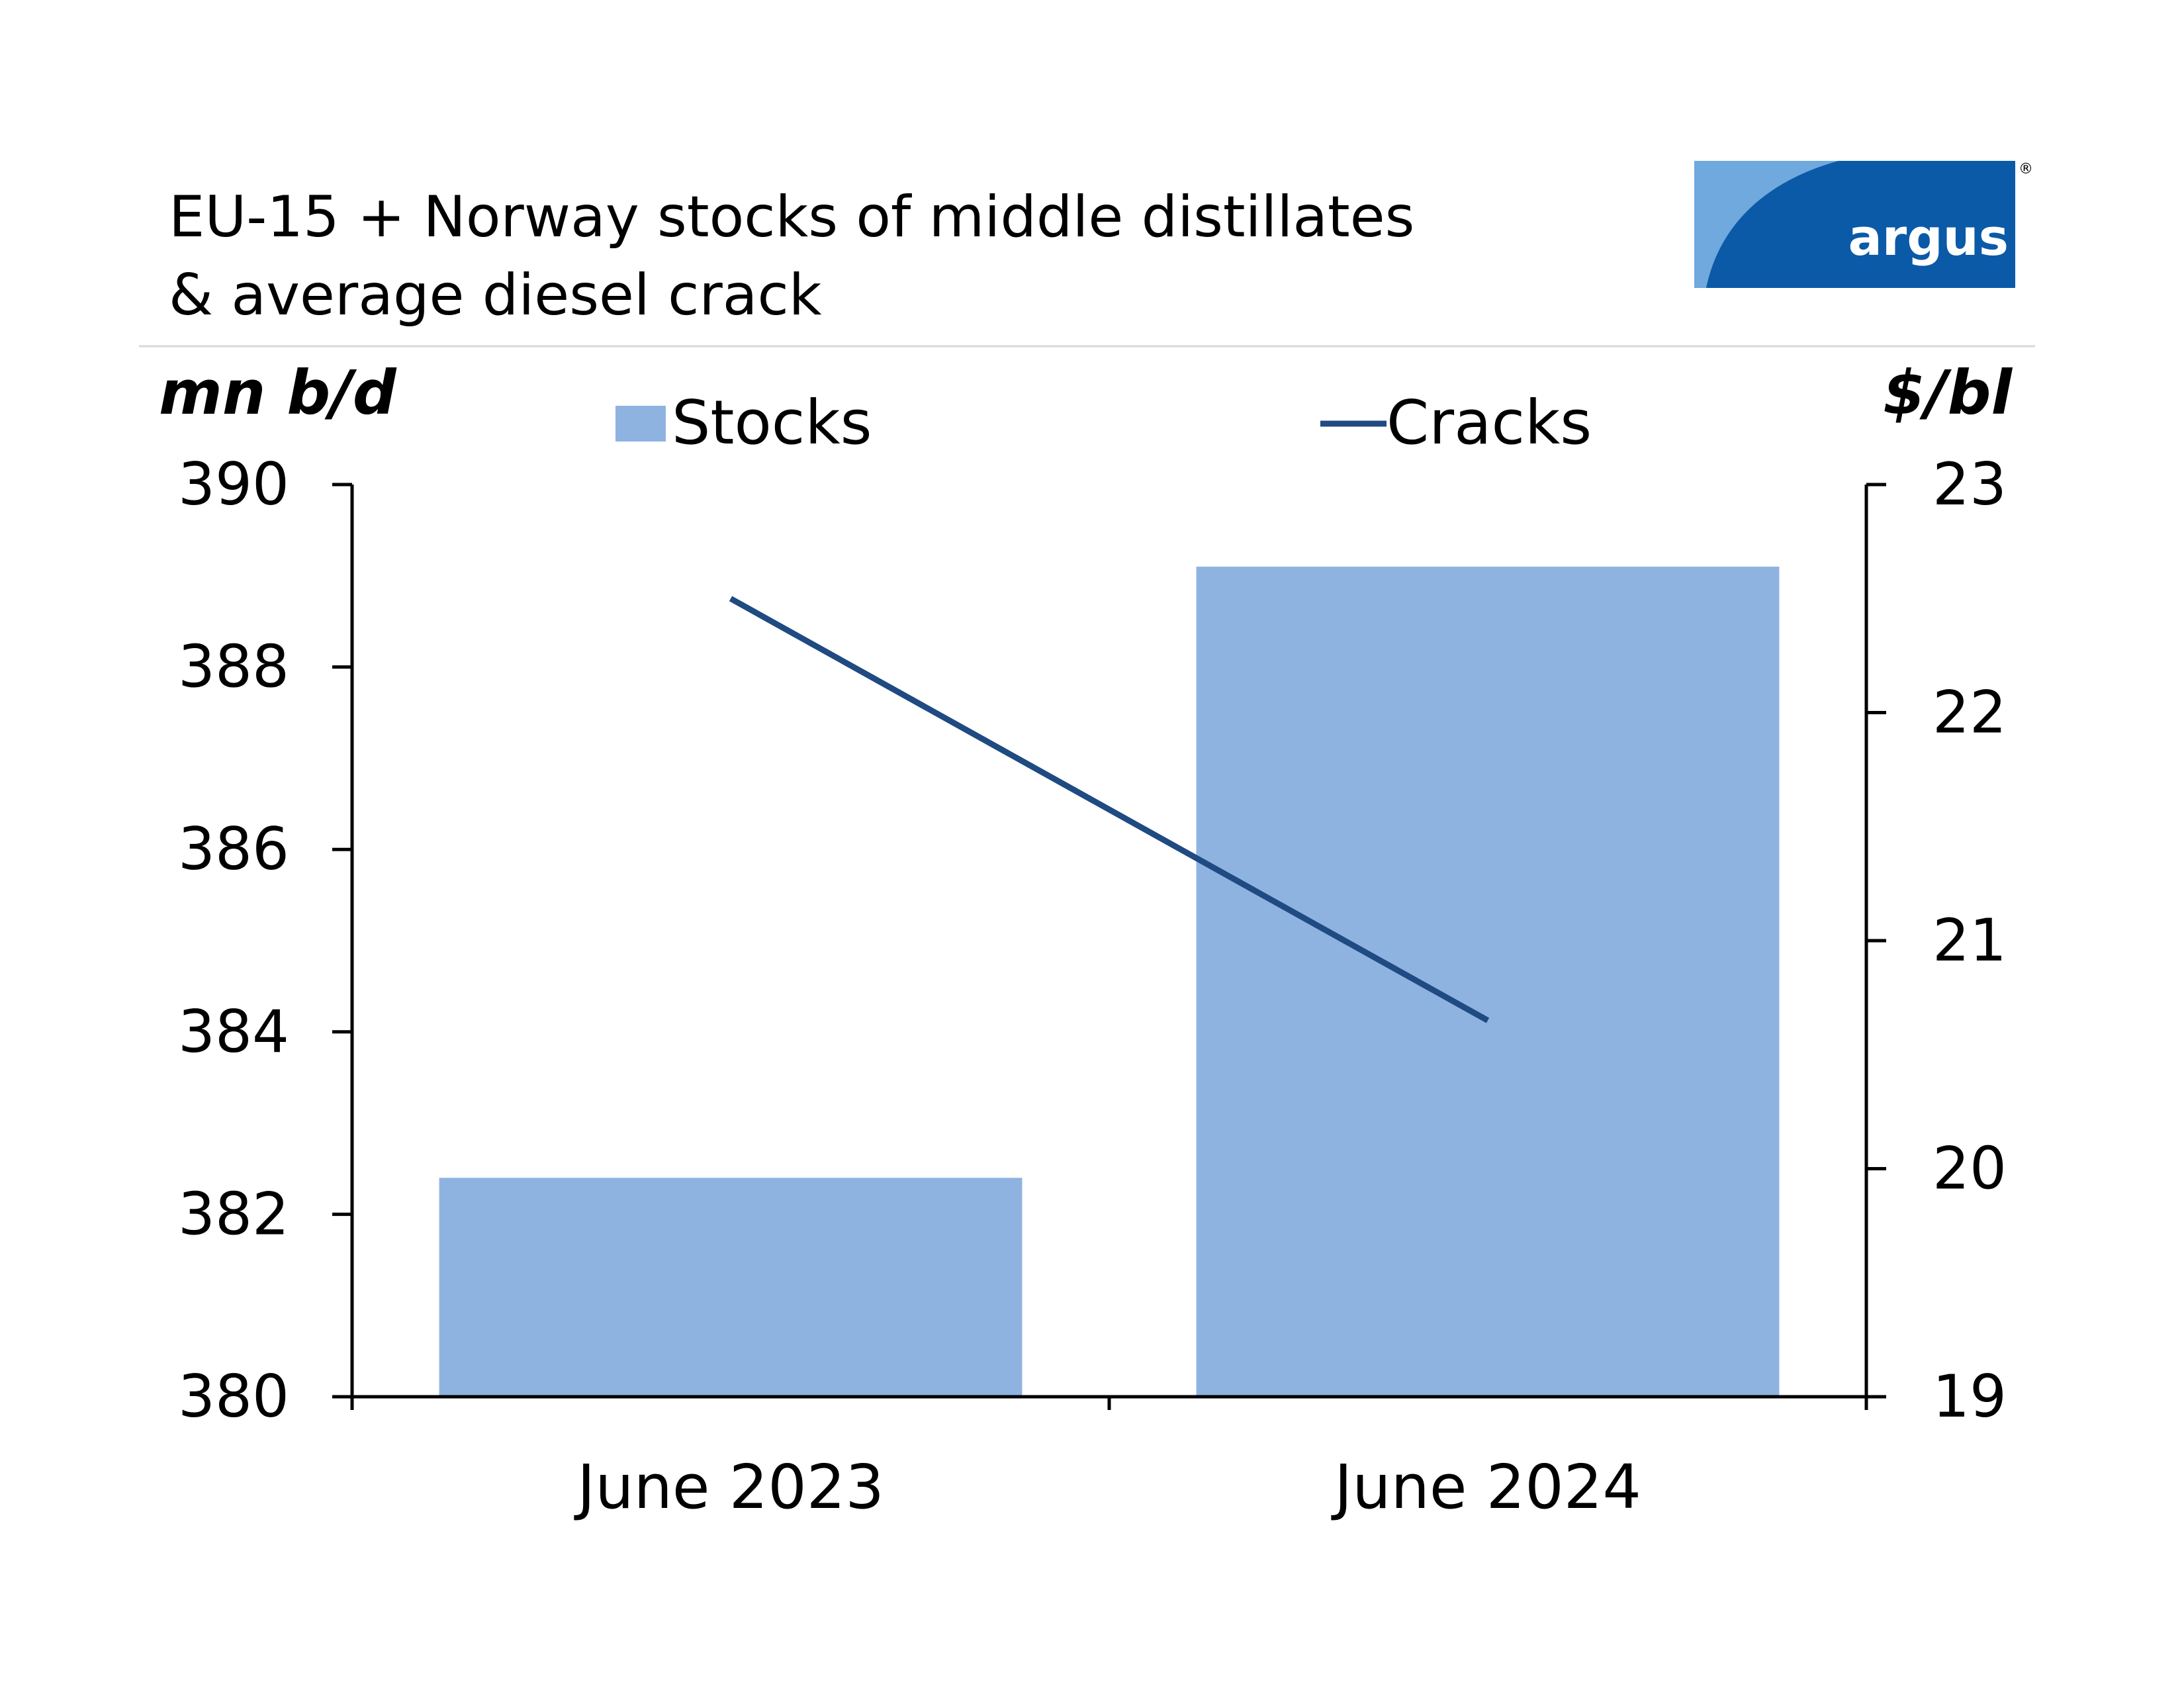  I want to click on argus-logo: argus ®, so click(1863, 224).